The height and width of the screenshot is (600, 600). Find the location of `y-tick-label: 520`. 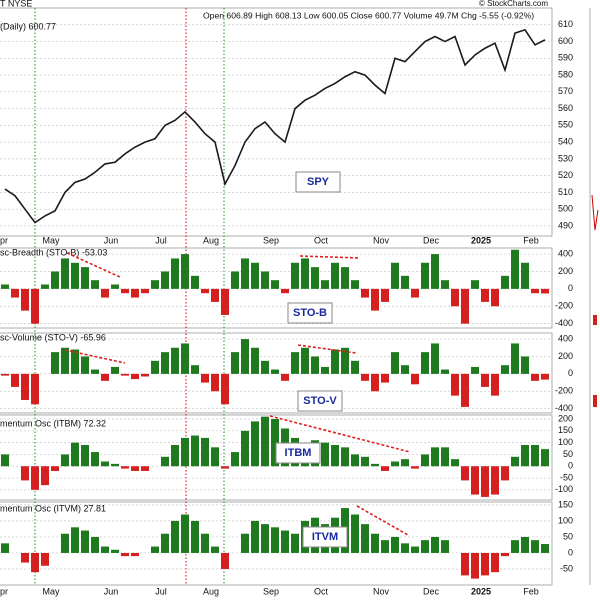

y-tick-label: 520 is located at coordinates (565, 175).